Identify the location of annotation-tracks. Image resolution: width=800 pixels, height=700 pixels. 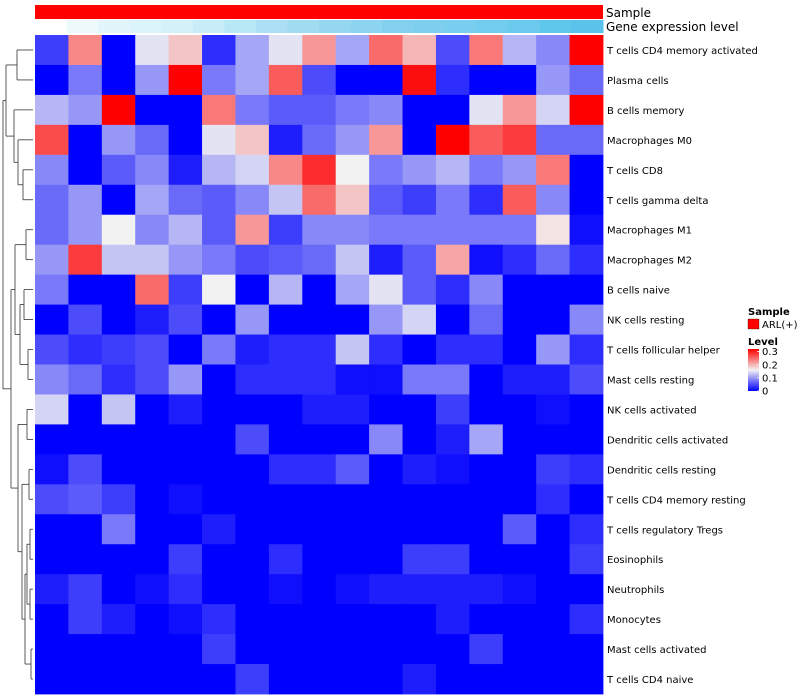
(319, 19).